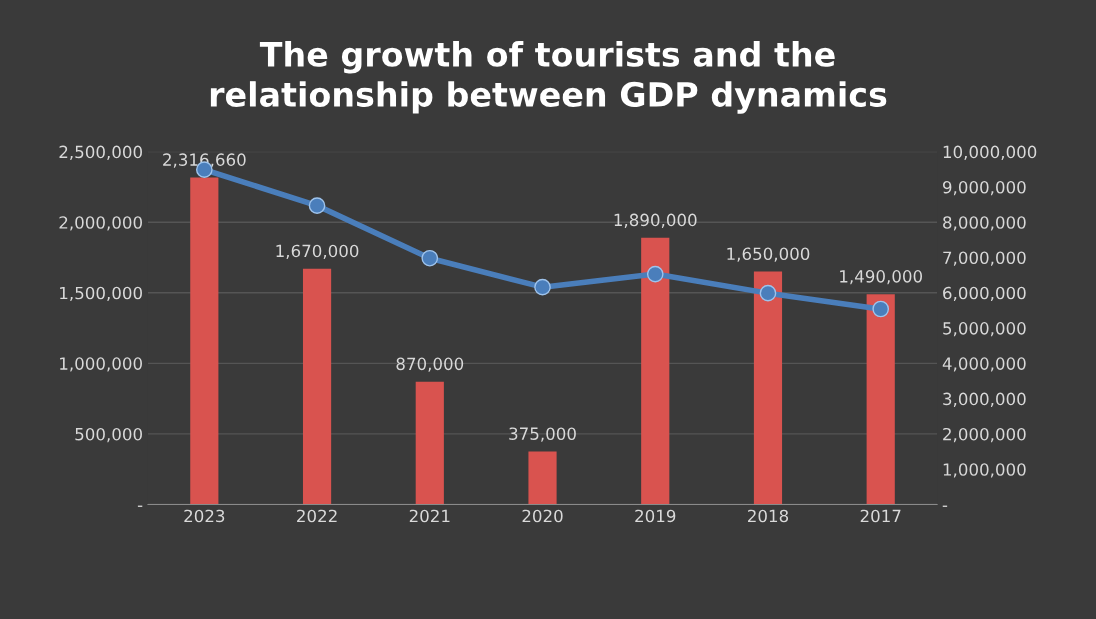 The width and height of the screenshot is (1096, 619). What do you see at coordinates (984, 399) in the screenshot?
I see `y2-tick-label: 3,000,000` at bounding box center [984, 399].